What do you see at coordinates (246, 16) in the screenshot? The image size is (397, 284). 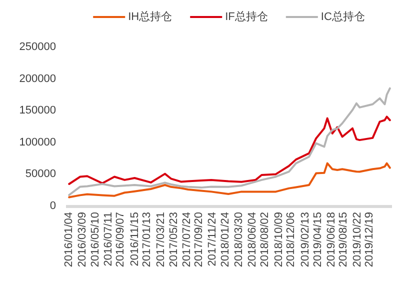 I see `legend-label: IF总持仓` at bounding box center [246, 16].